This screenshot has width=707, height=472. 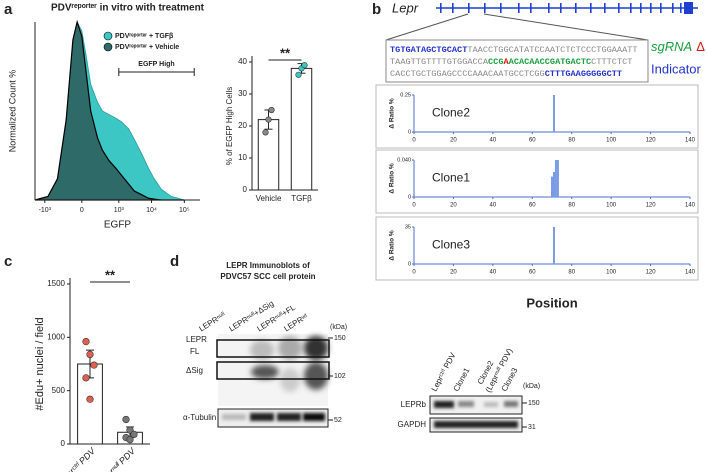 I want to click on gene-track, so click(x=567, y=8).